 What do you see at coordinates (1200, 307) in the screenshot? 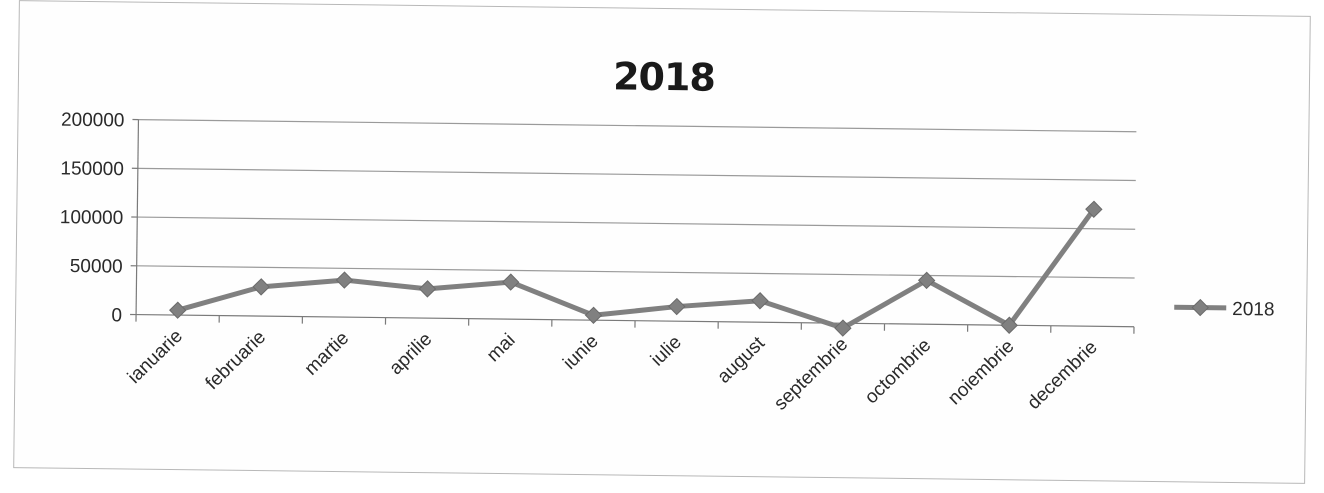
I see `legend-marker` at bounding box center [1200, 307].